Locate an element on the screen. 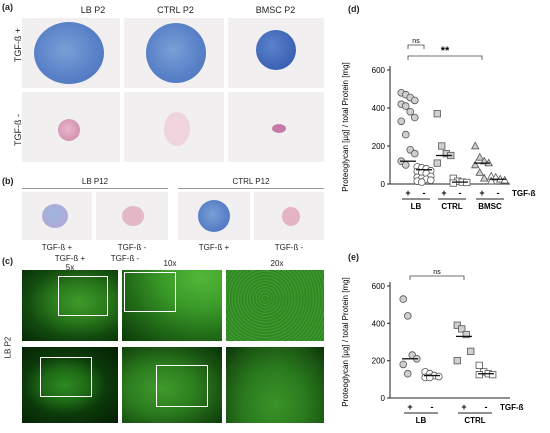 This screenshot has width=550, height=433. label-mag-20x: 20x is located at coordinates (277, 263).